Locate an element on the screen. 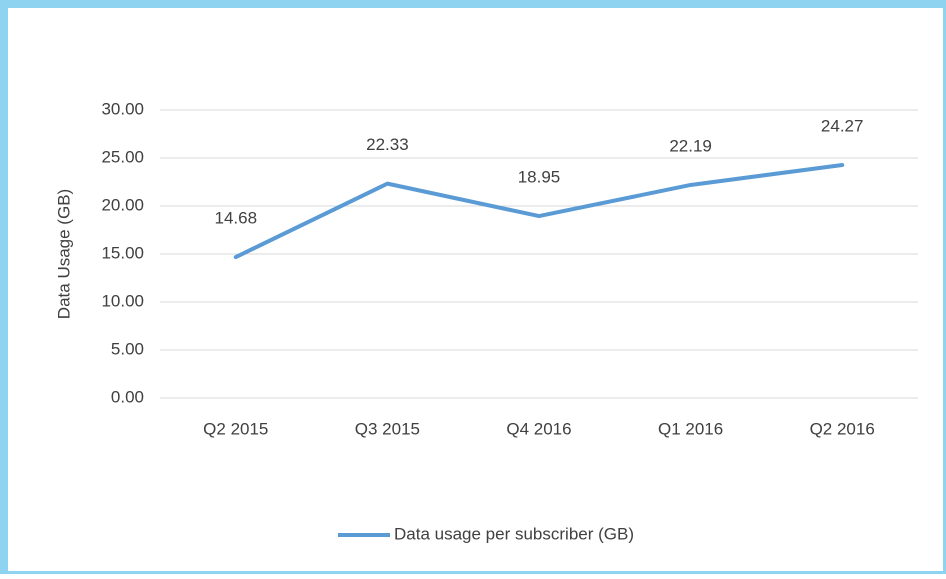  data-label: 22.19 is located at coordinates (690, 145).